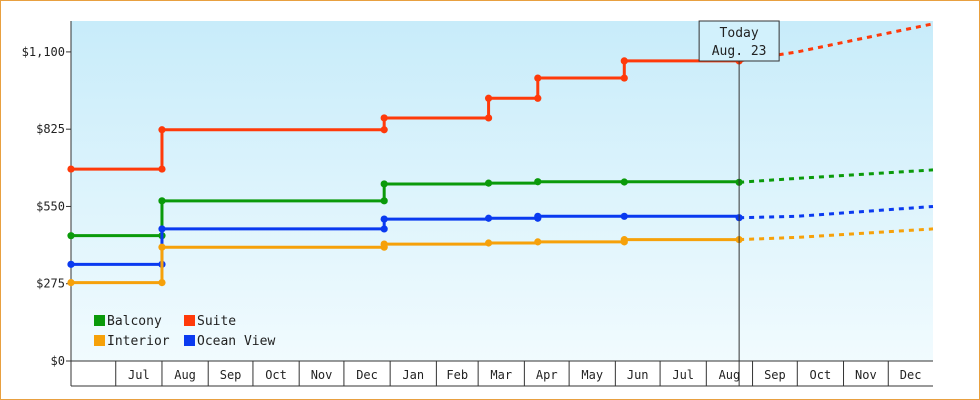 The image size is (980, 400). Describe the element at coordinates (236, 341) in the screenshot. I see `legend-label: Ocean View` at that location.